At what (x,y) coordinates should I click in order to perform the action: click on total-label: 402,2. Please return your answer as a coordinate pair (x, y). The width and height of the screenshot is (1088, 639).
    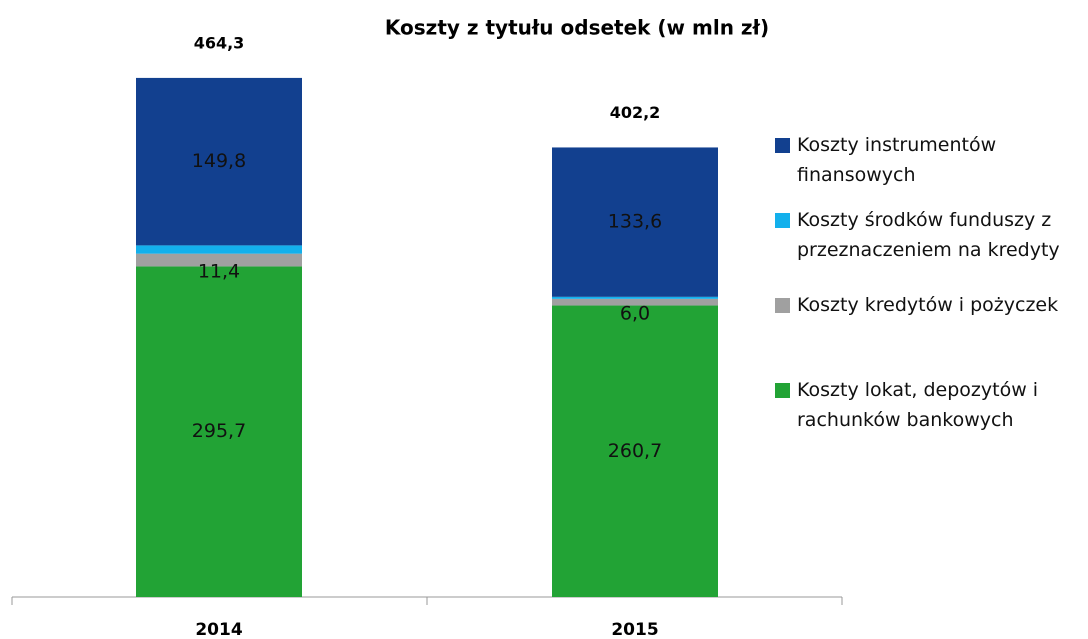
    Looking at the image, I should click on (635, 112).